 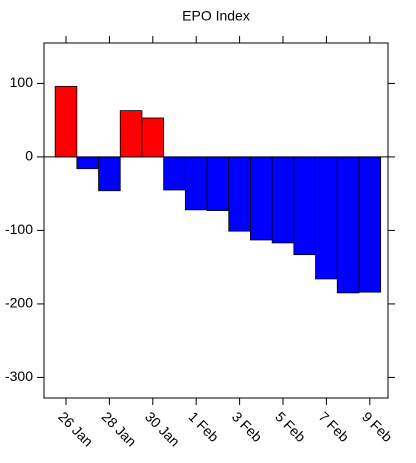 I want to click on y-tick-label: -100, so click(x=19, y=229).